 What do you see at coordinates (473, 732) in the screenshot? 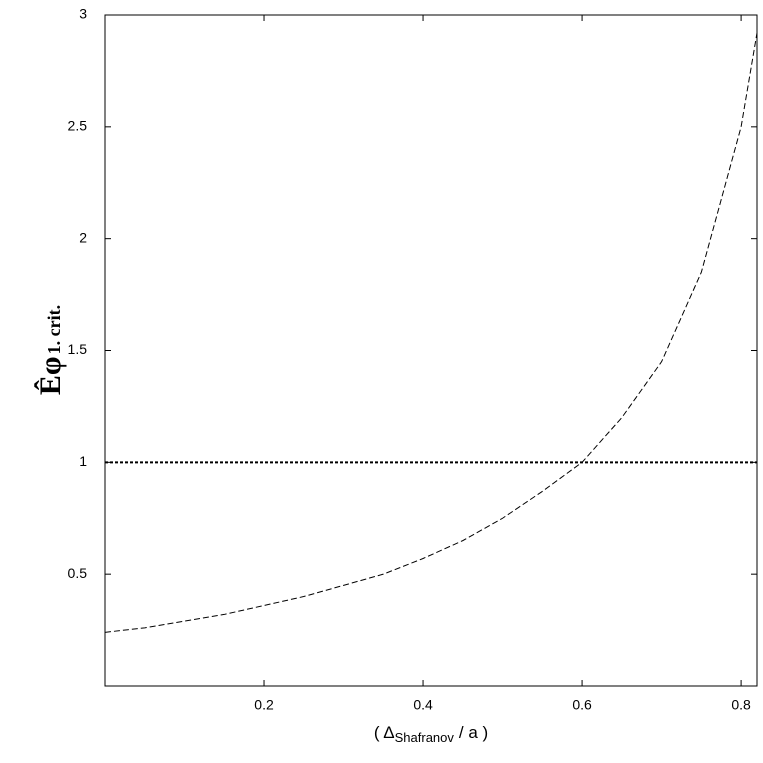
I see `x-label-tail: / a )` at bounding box center [473, 732].